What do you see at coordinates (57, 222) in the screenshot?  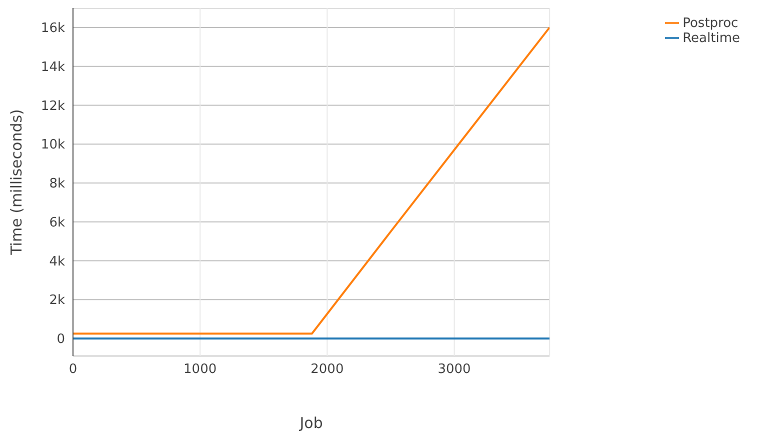 I see `y-tick-label: 6k` at bounding box center [57, 222].